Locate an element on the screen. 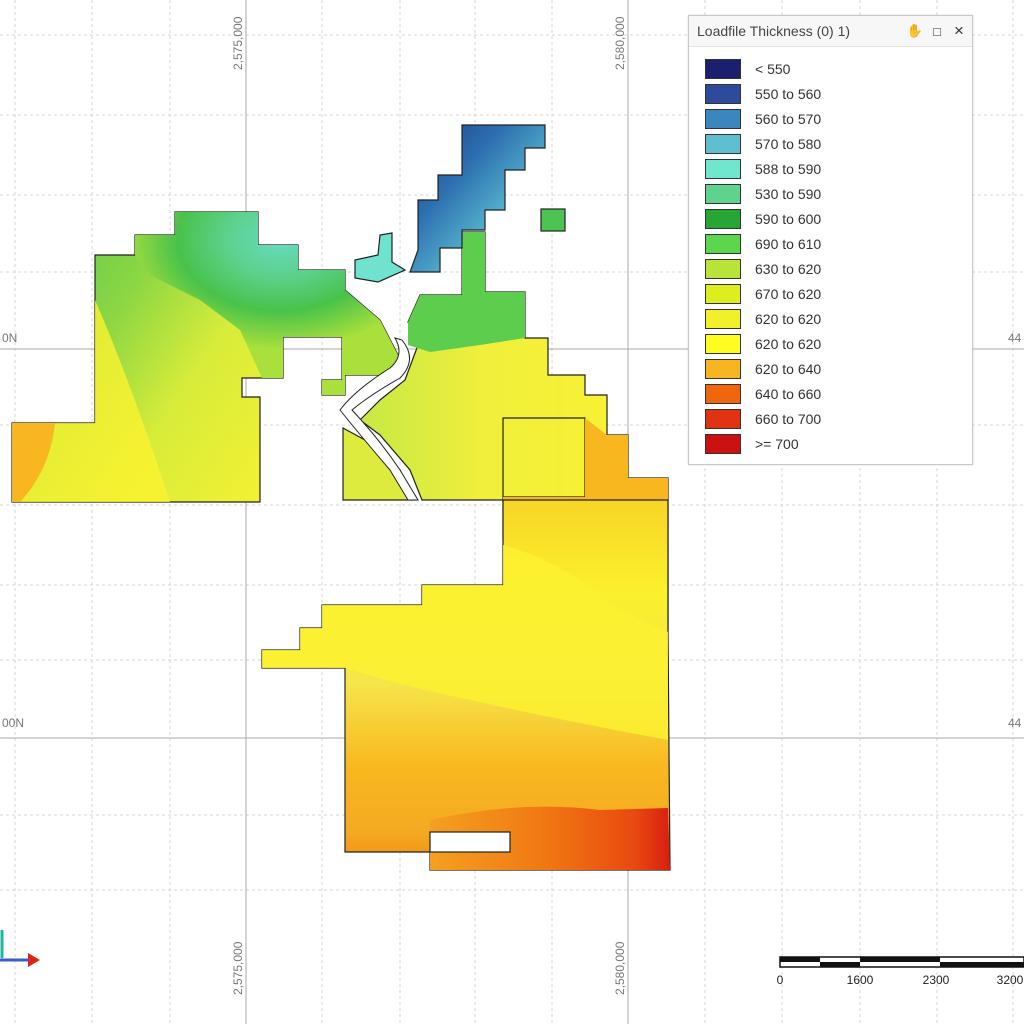  legend-label: 590 to 600 is located at coordinates (788, 219).